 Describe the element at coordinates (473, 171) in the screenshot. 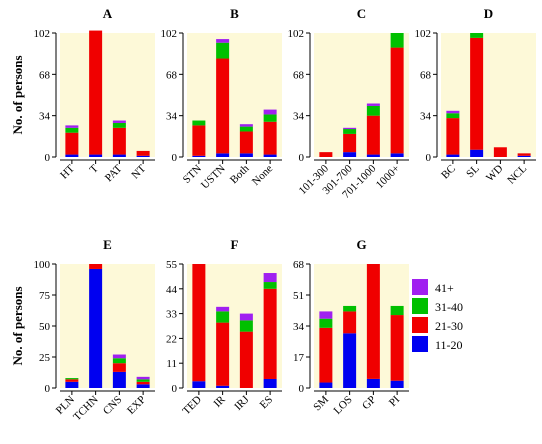

I see `x-tick-label-sl: SL` at that location.